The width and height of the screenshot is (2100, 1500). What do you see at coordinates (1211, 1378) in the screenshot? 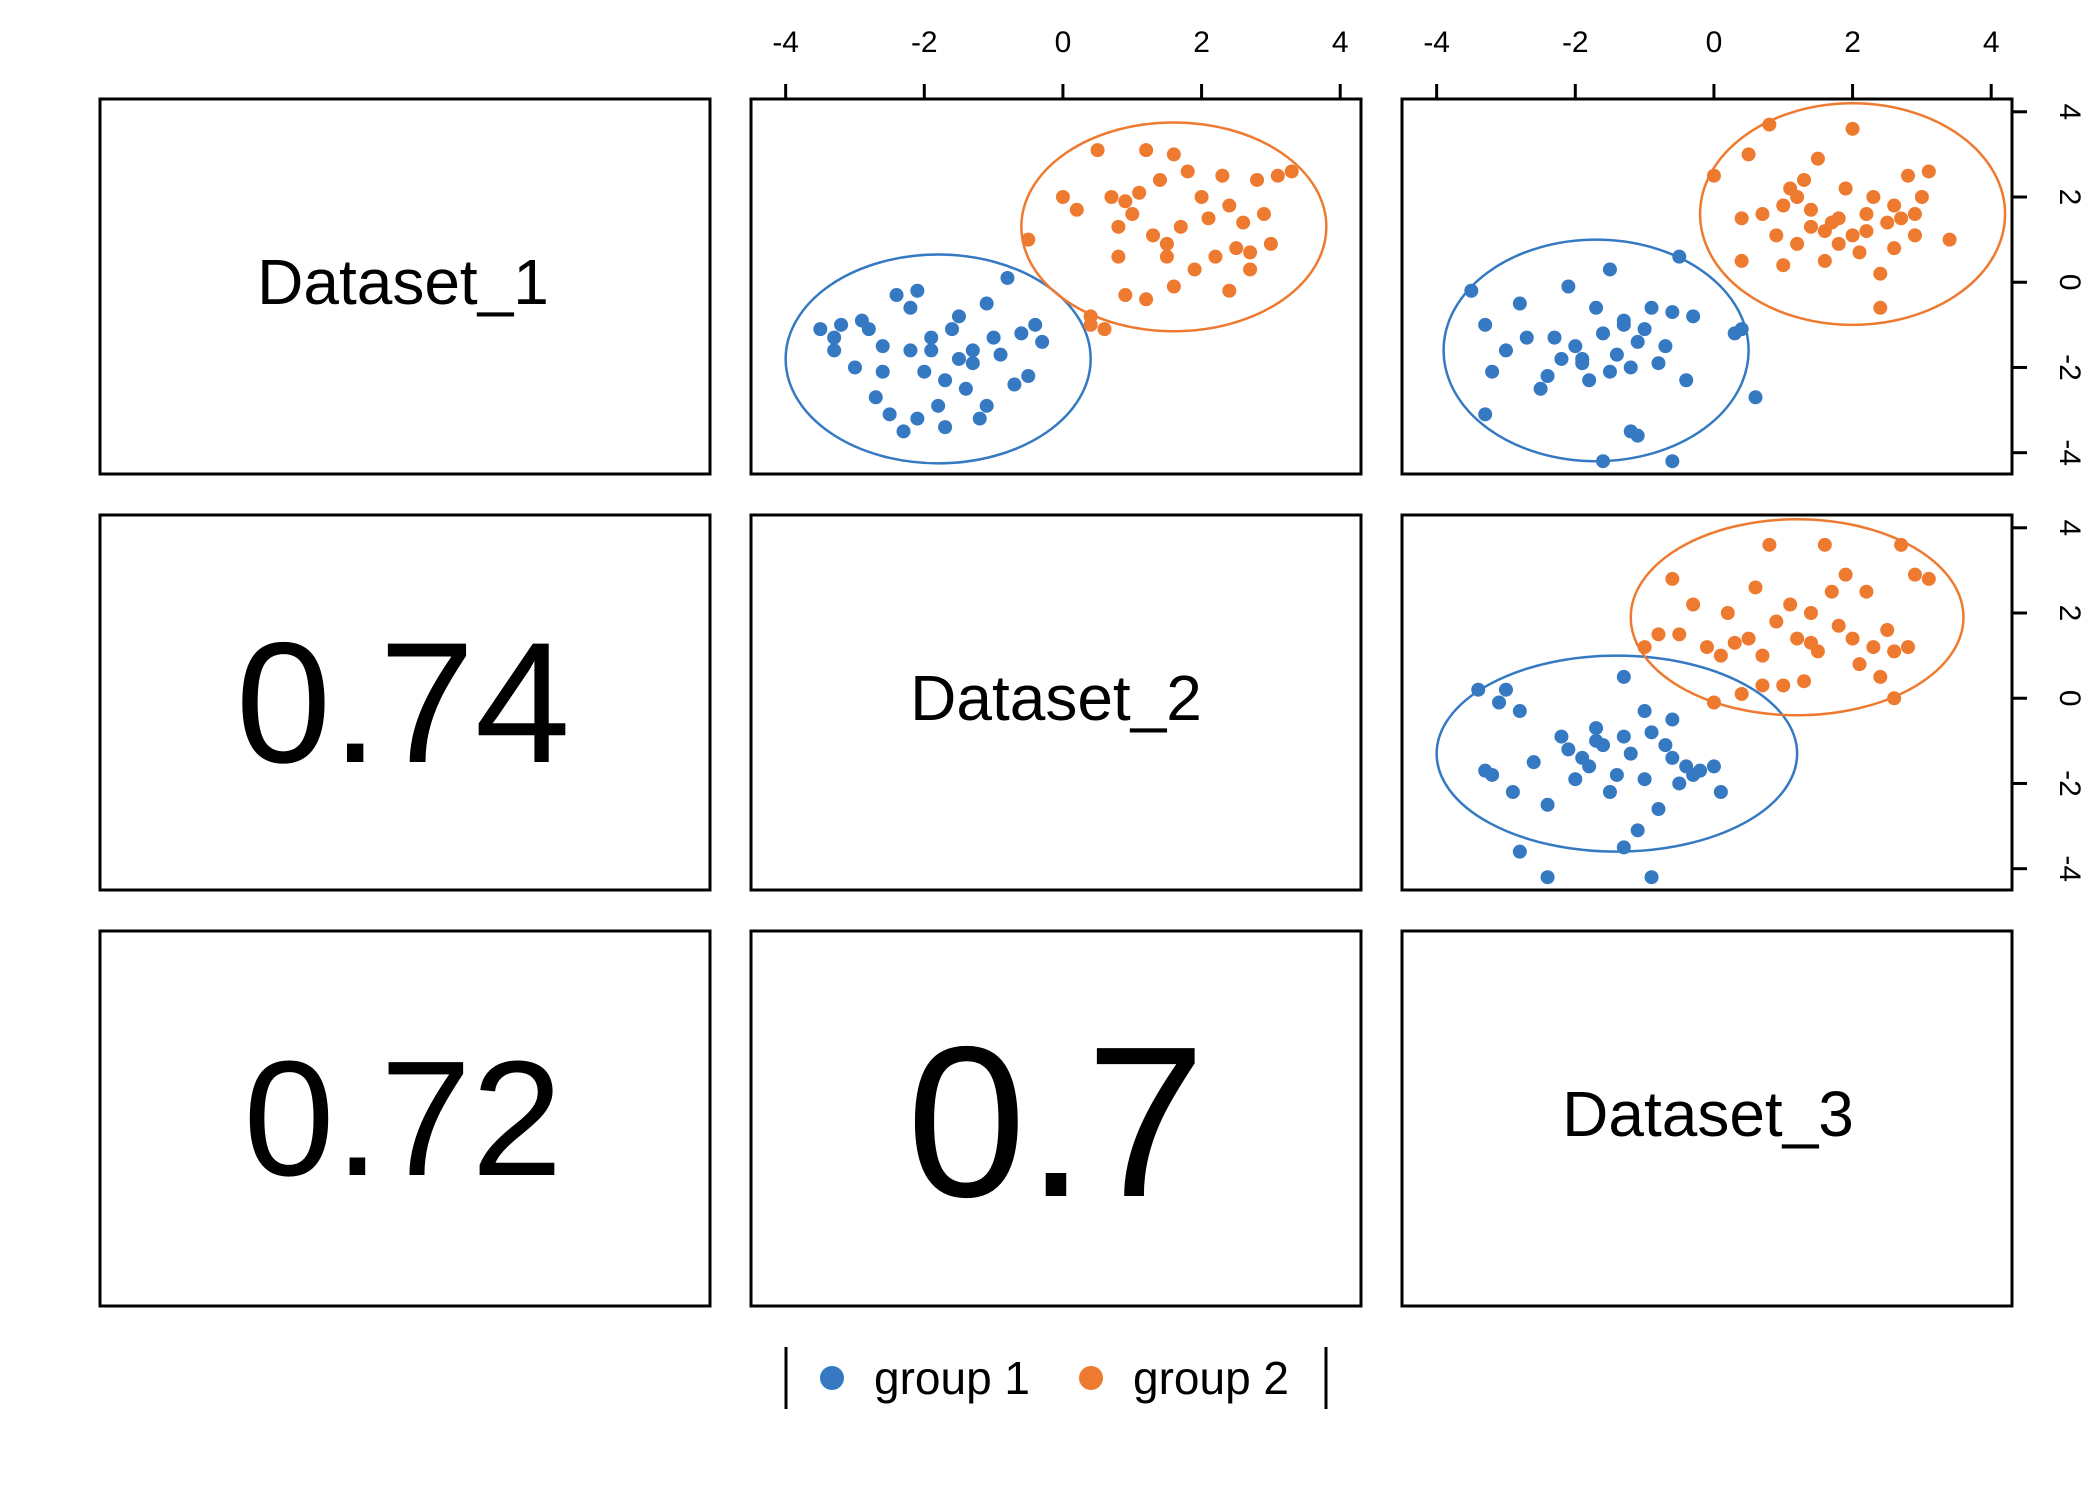
I see `legend-label-group-2: group 2` at bounding box center [1211, 1378].